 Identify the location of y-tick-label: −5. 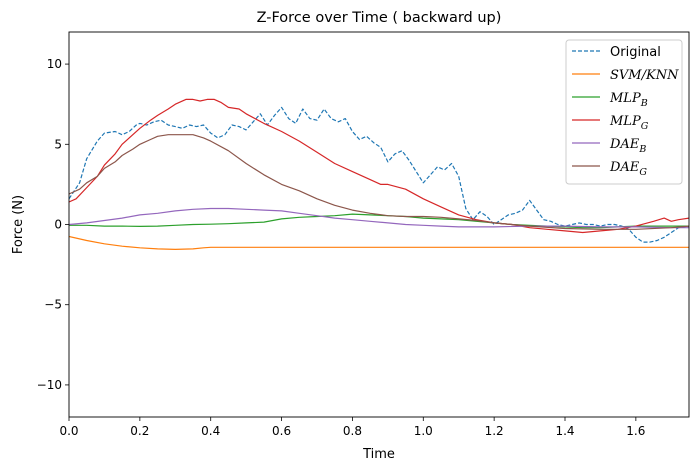
(53, 305).